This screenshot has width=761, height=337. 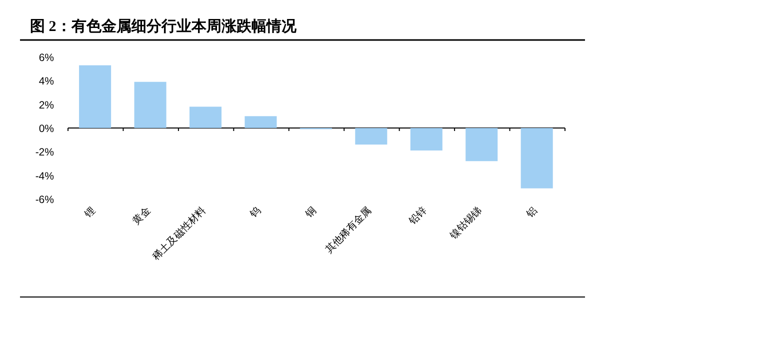 What do you see at coordinates (90, 213) in the screenshot?
I see `x-tick-label: 锂` at bounding box center [90, 213].